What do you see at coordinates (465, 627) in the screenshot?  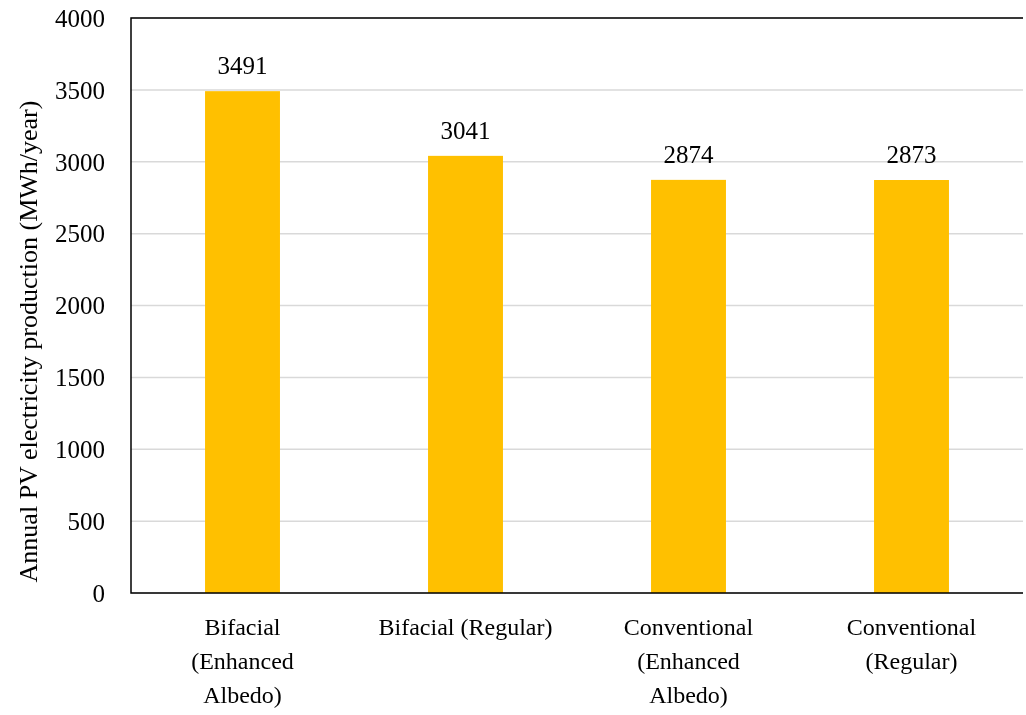 I see `x-tick-label: Bifacial (Regular)` at bounding box center [465, 627].